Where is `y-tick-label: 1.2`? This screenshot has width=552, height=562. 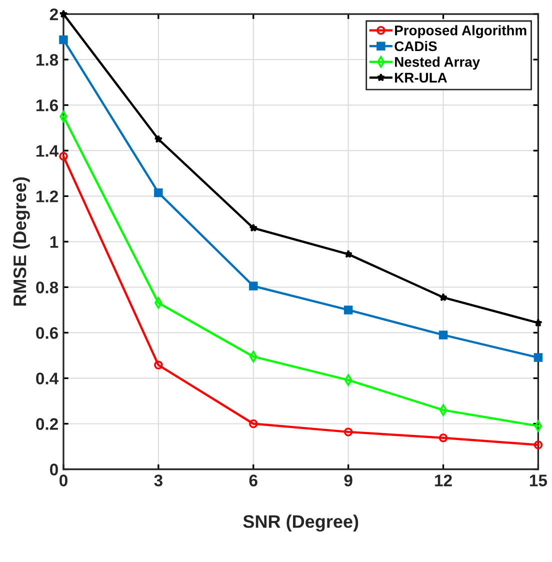 y-tick-label: 1.2 is located at coordinates (47, 196).